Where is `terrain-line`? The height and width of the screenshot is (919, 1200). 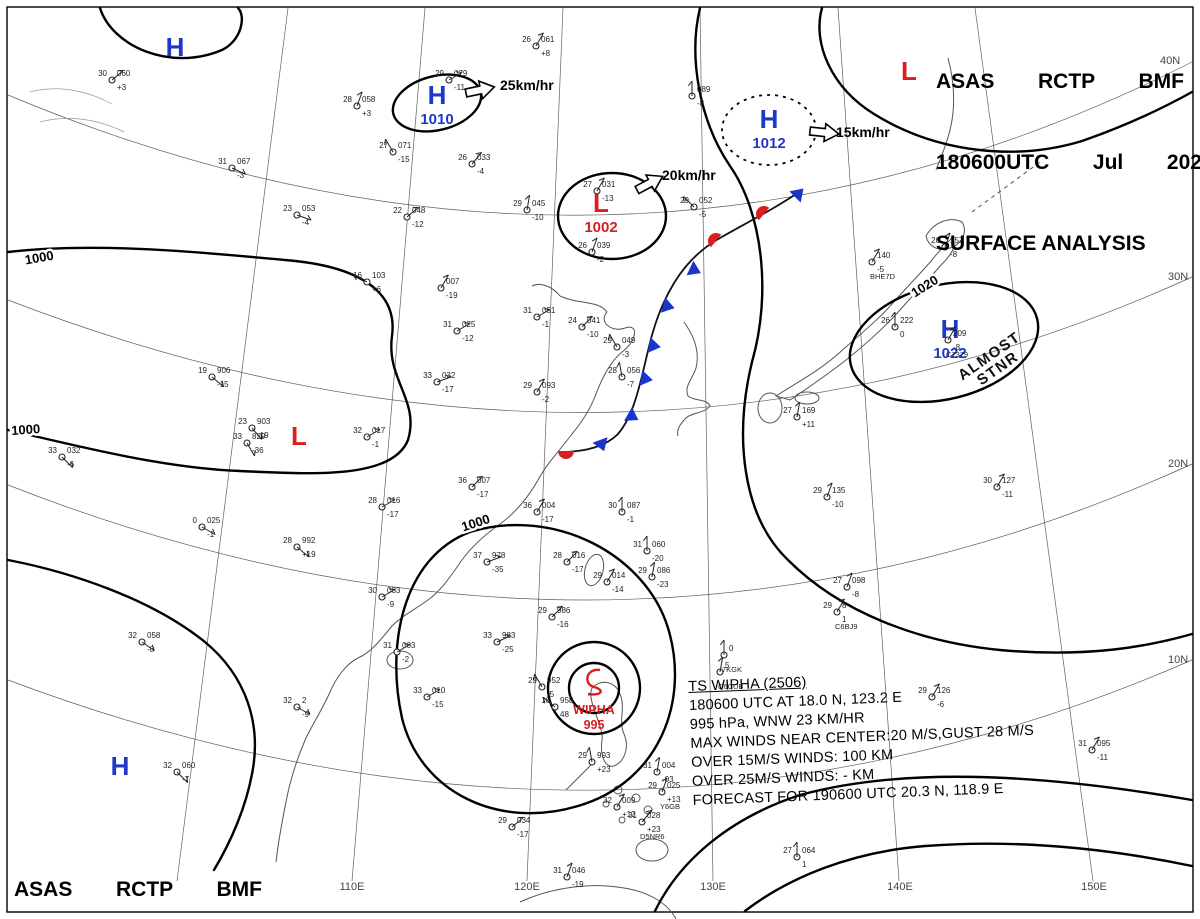
terrain-line is located at coordinates (71, 96).